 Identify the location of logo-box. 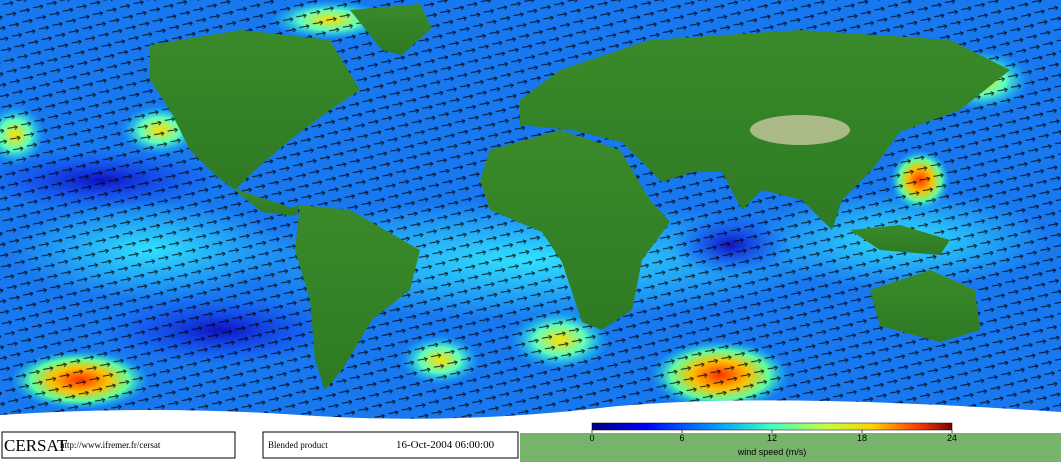
(118, 445).